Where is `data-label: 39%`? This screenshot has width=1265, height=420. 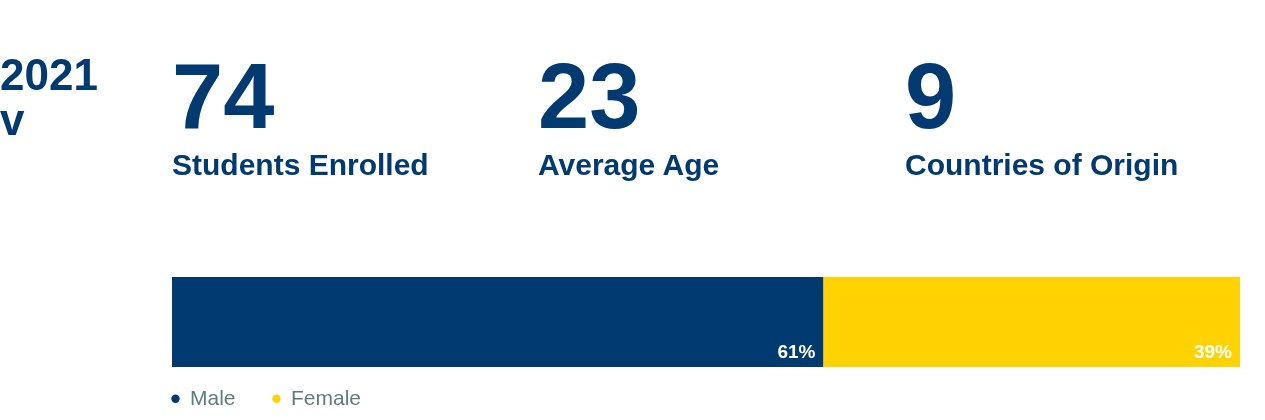
data-label: 39% is located at coordinates (1213, 351).